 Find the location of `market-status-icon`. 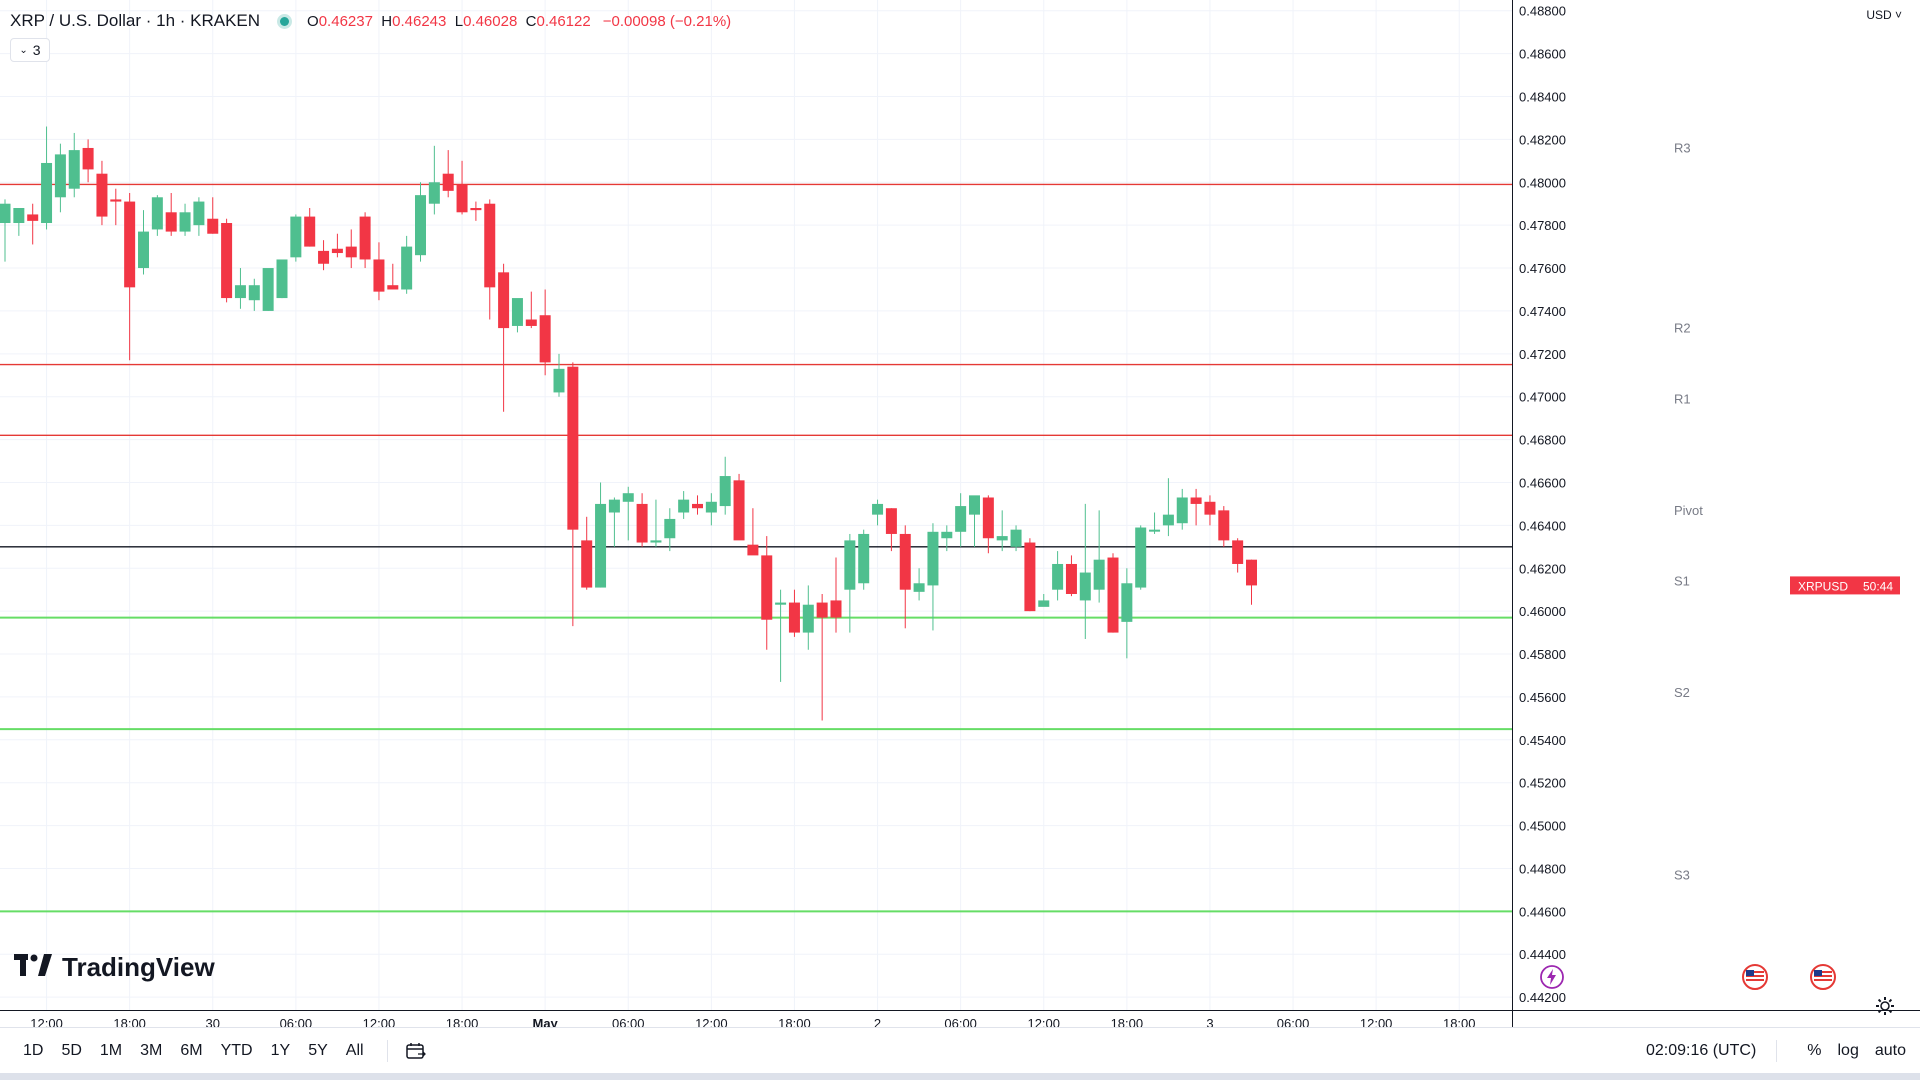

market-status-icon is located at coordinates (285, 21).